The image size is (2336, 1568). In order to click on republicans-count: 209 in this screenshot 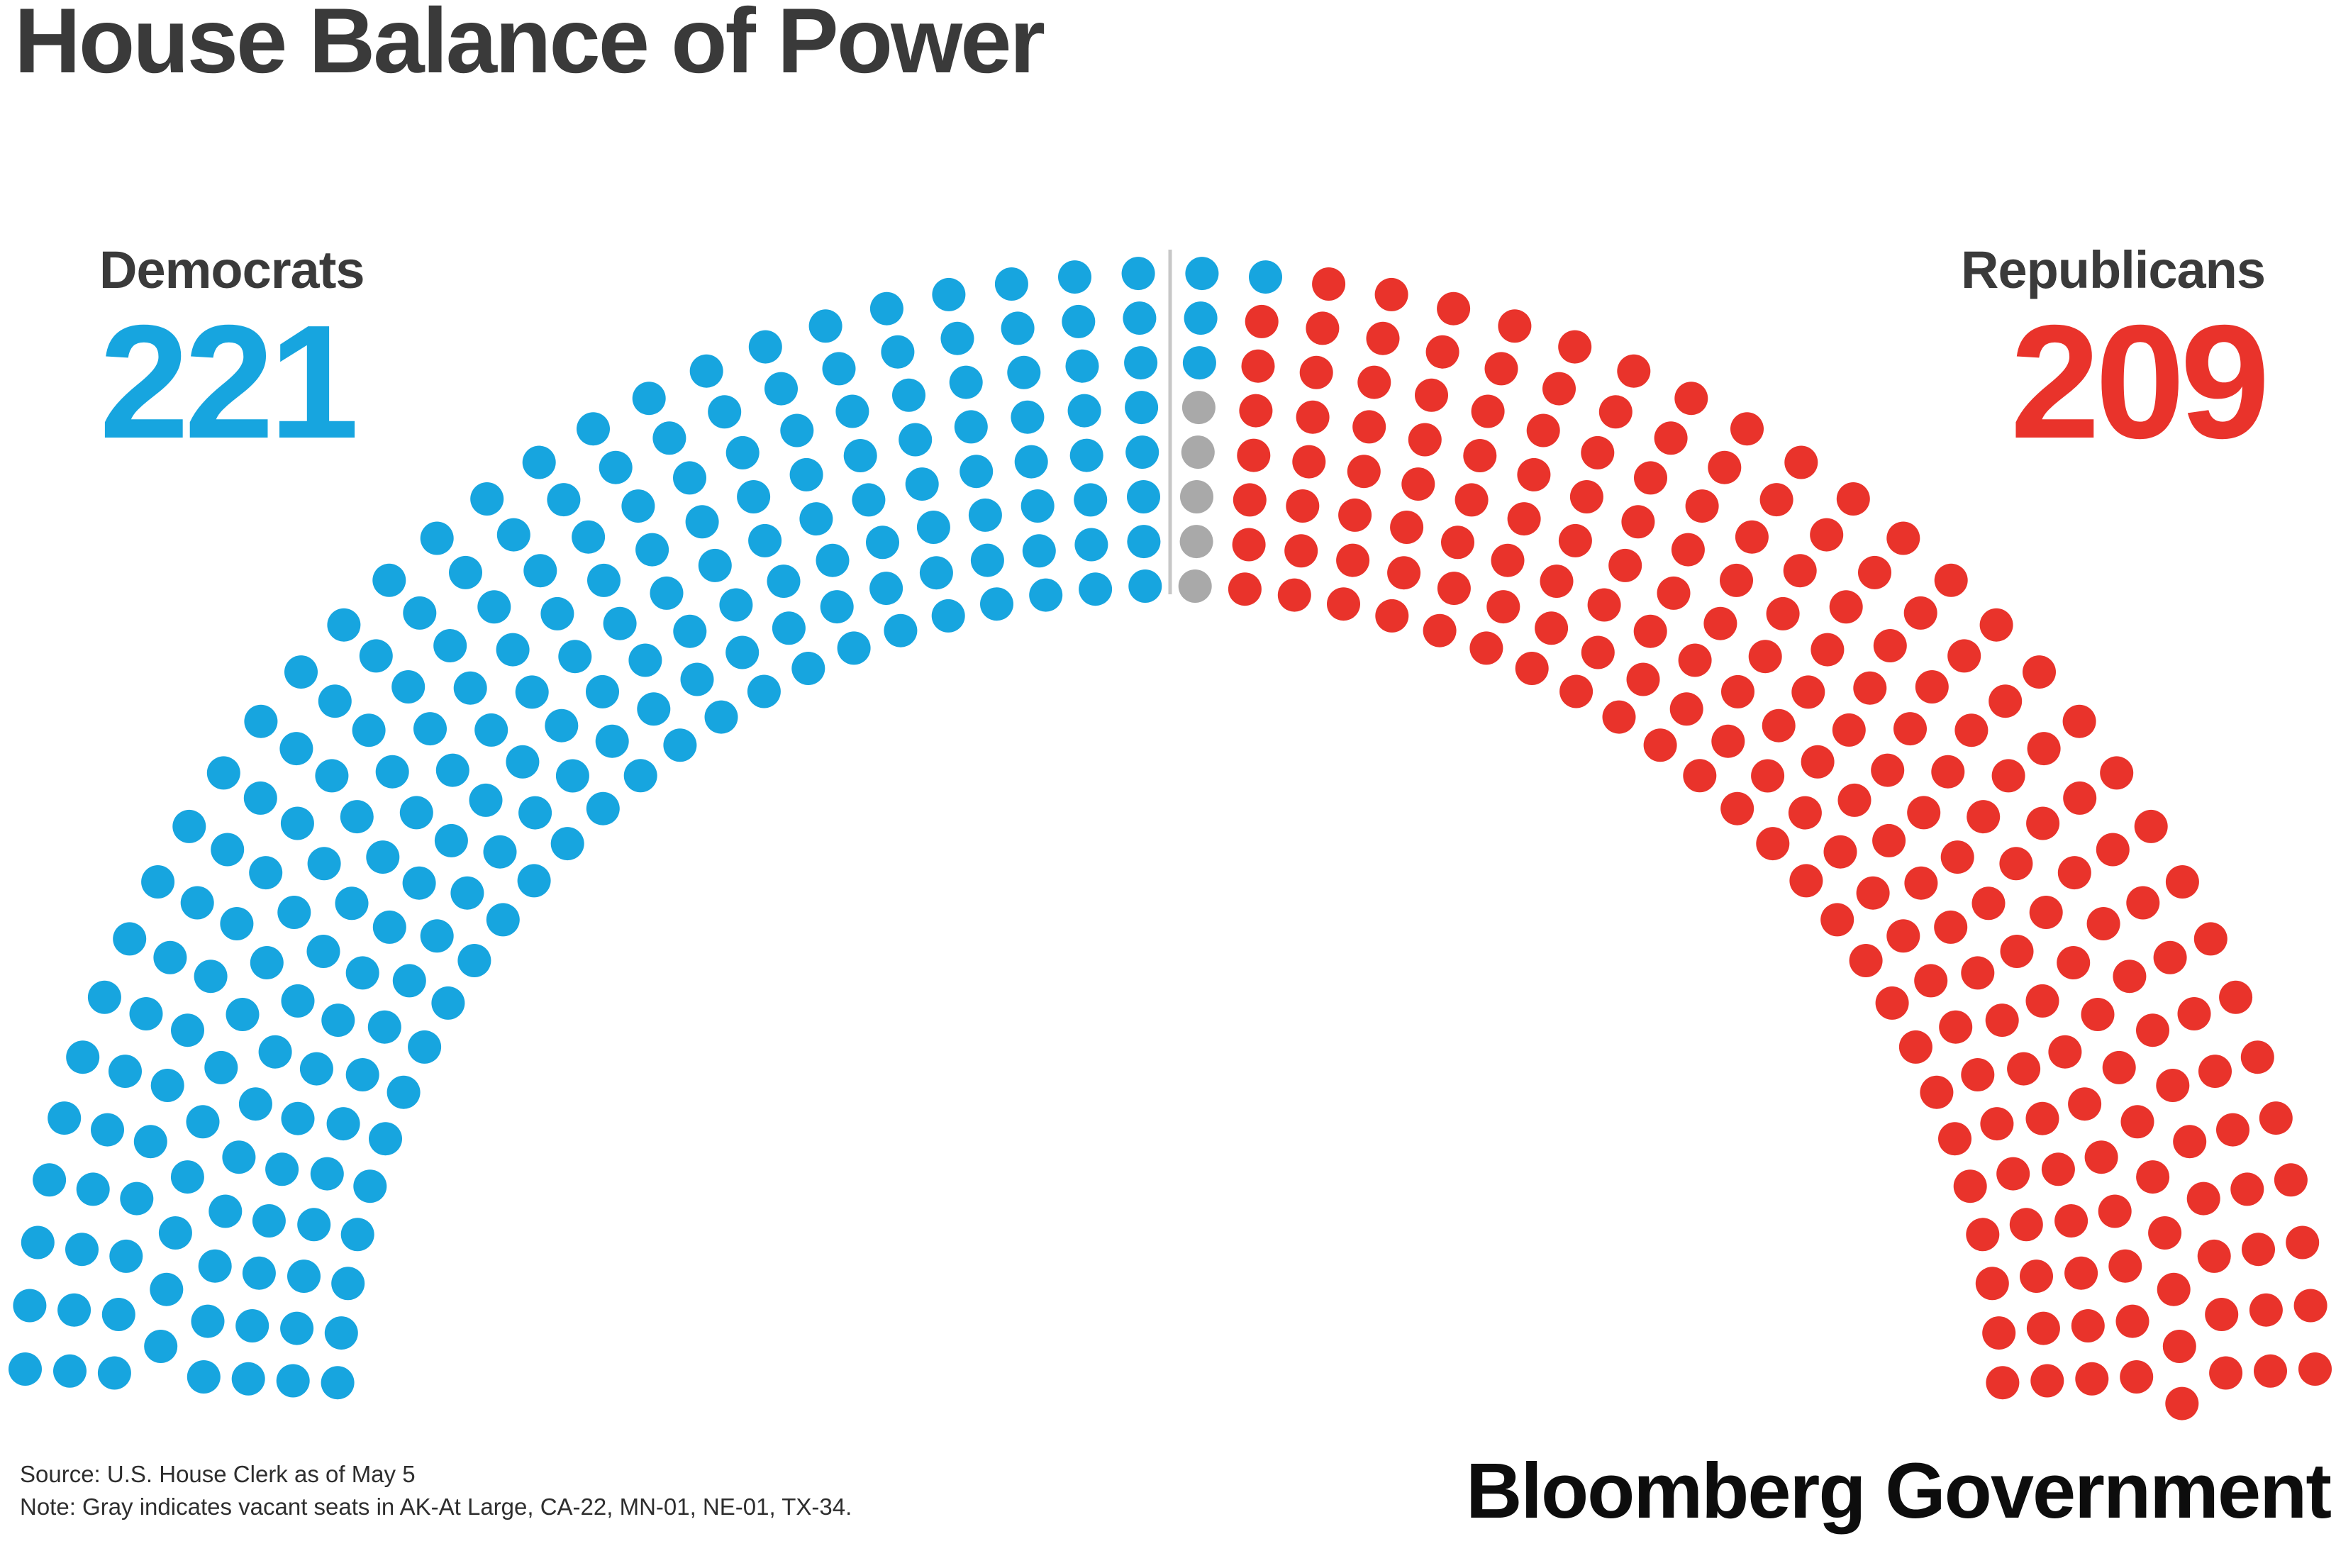, I will do `click(2140, 383)`.